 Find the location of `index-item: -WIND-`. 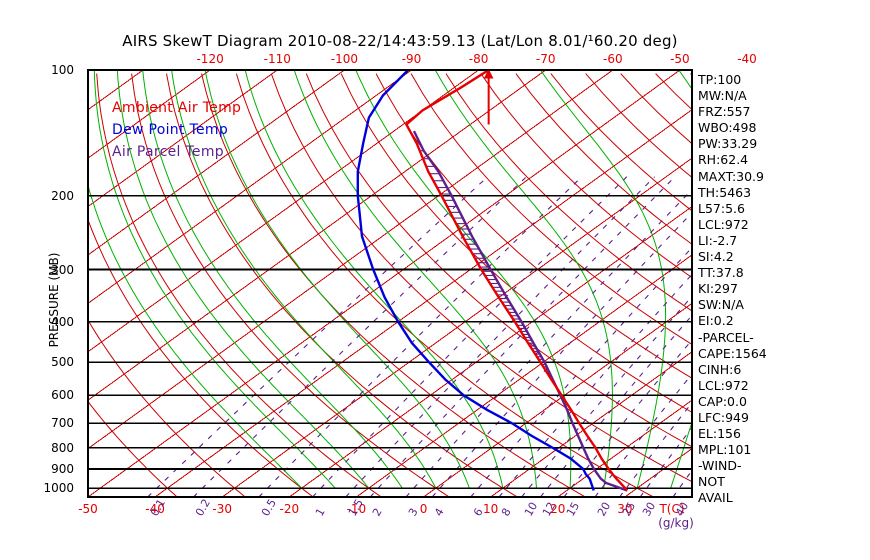

index-item: -WIND- is located at coordinates (720, 466).